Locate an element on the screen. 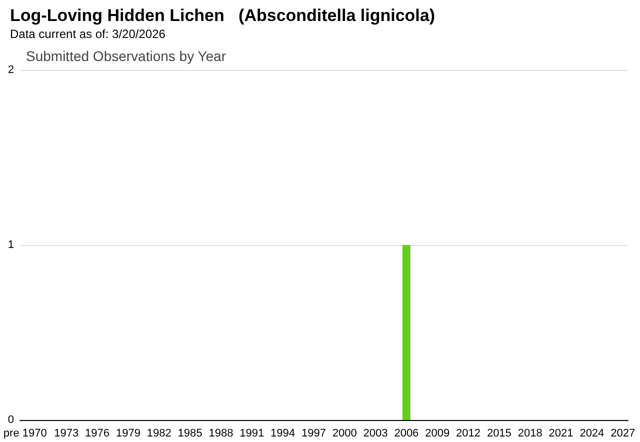  chart-title: Log-Loving Hidden Lichen (Absconditella lignicola) is located at coordinates (222, 15).